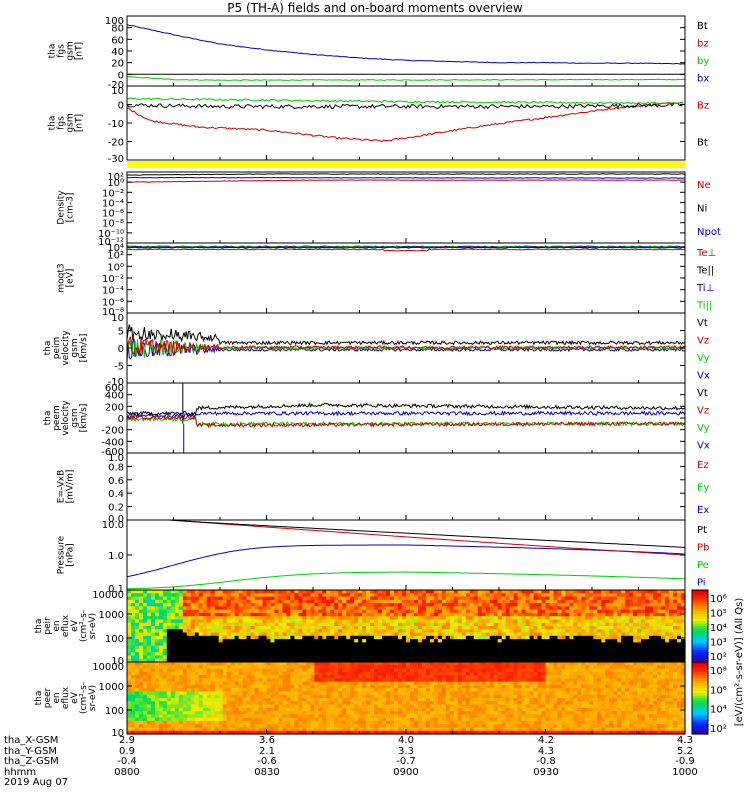 The image size is (750, 800). Describe the element at coordinates (406, 174) in the screenshot. I see `series-line-density-Ni` at that location.